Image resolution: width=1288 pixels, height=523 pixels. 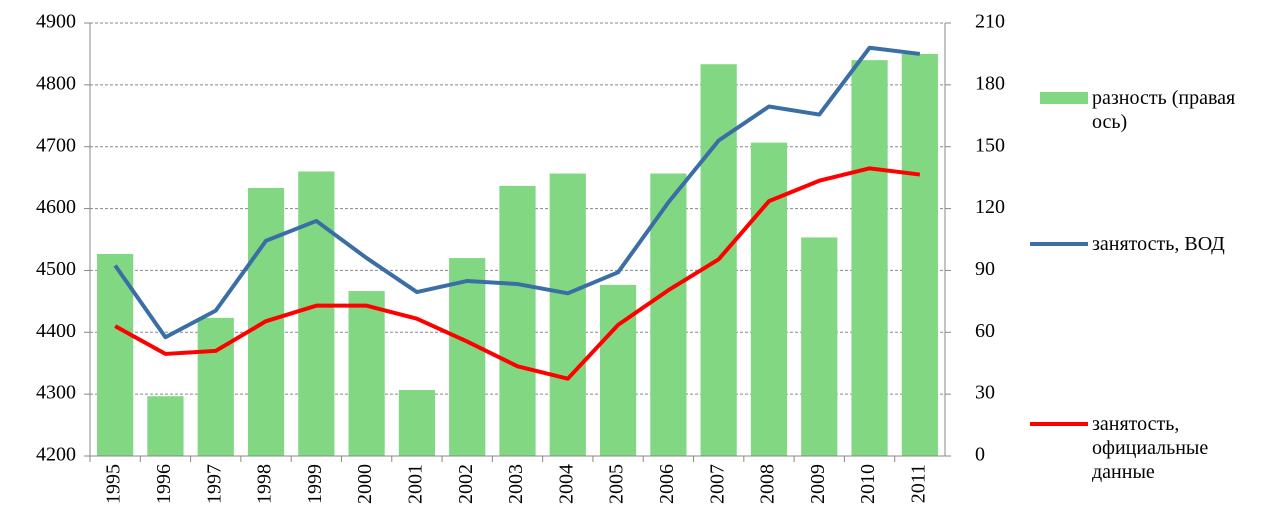 What do you see at coordinates (56, 331) in the screenshot?
I see `y-tick-label: 4400` at bounding box center [56, 331].